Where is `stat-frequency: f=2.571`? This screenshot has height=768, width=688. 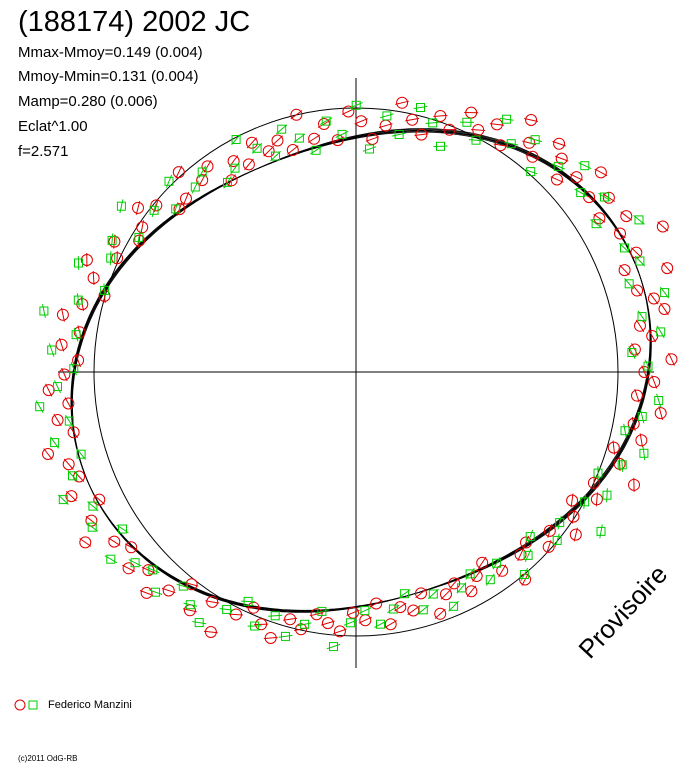
stat-frequency: f=2.571 is located at coordinates (43, 151).